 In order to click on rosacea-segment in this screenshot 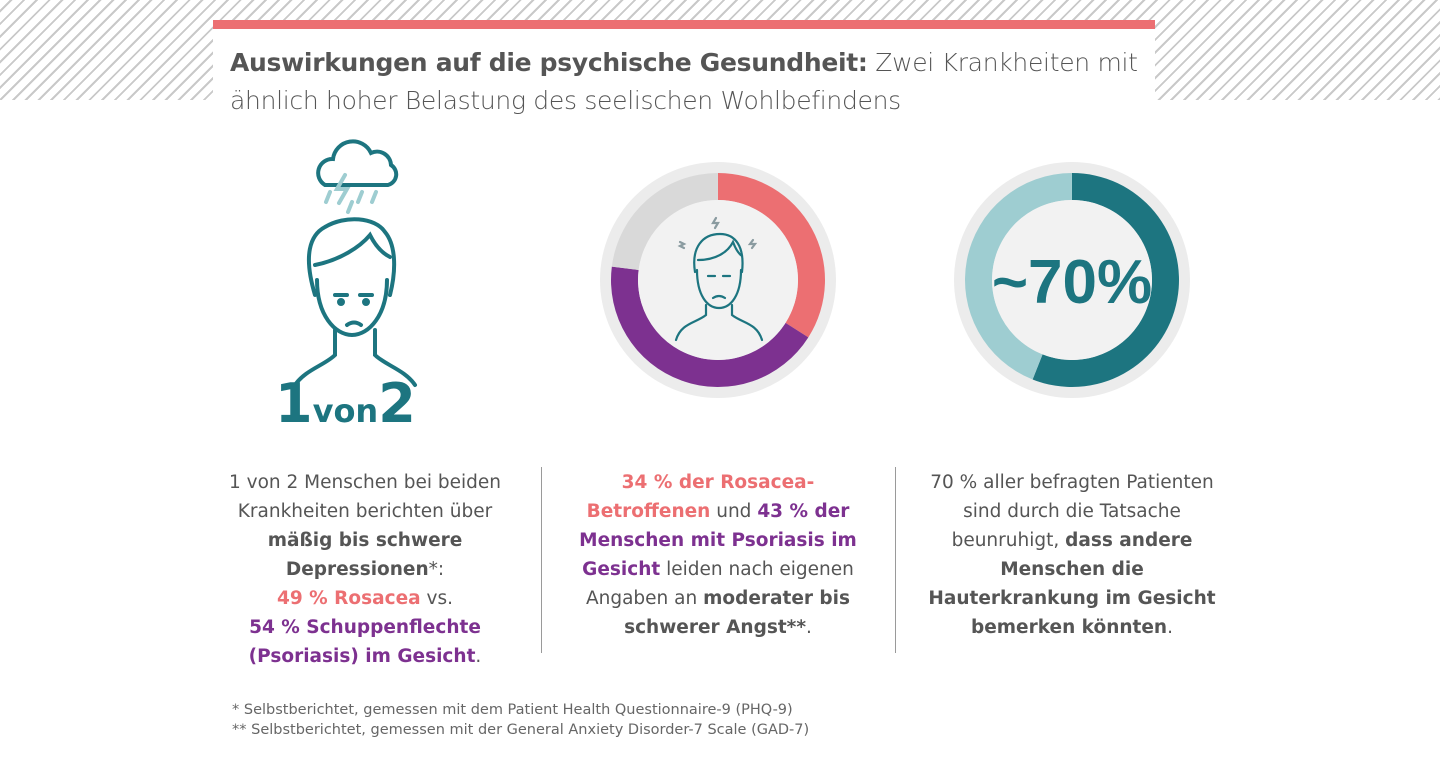, I will do `click(771, 255)`.